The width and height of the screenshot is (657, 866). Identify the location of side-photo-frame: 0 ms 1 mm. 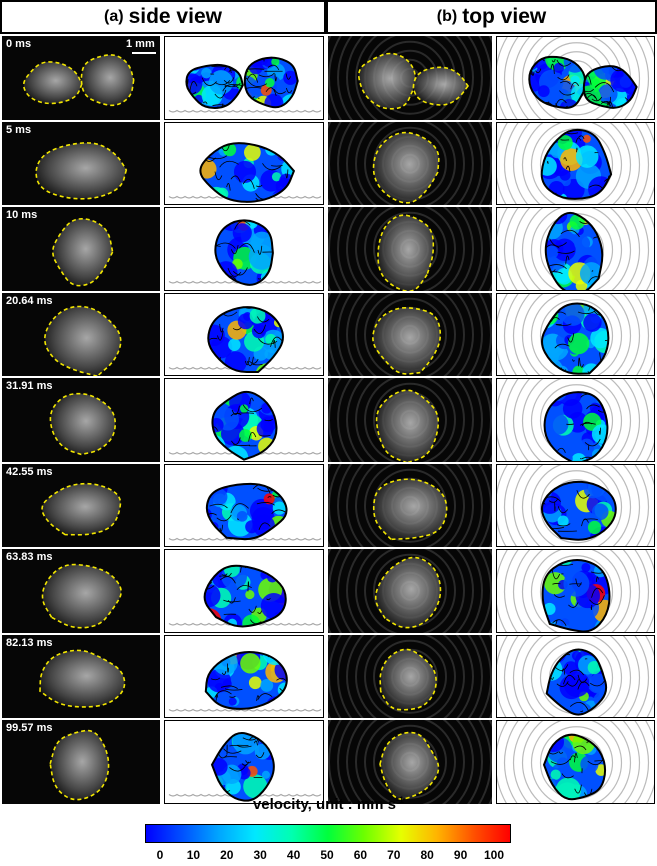
(81, 78).